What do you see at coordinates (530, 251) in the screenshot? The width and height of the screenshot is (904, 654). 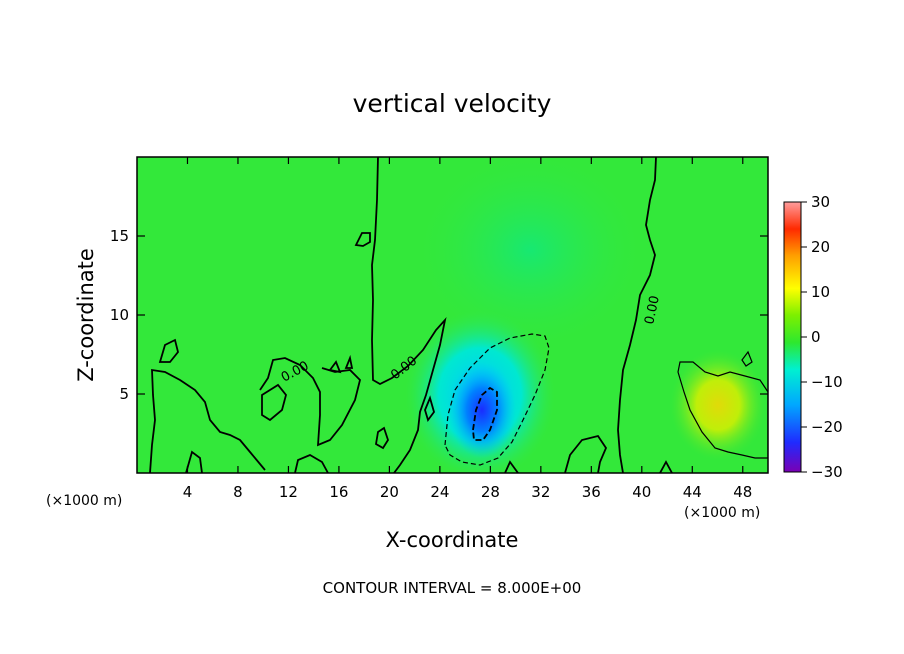 I see `upper-divergence-region` at bounding box center [530, 251].